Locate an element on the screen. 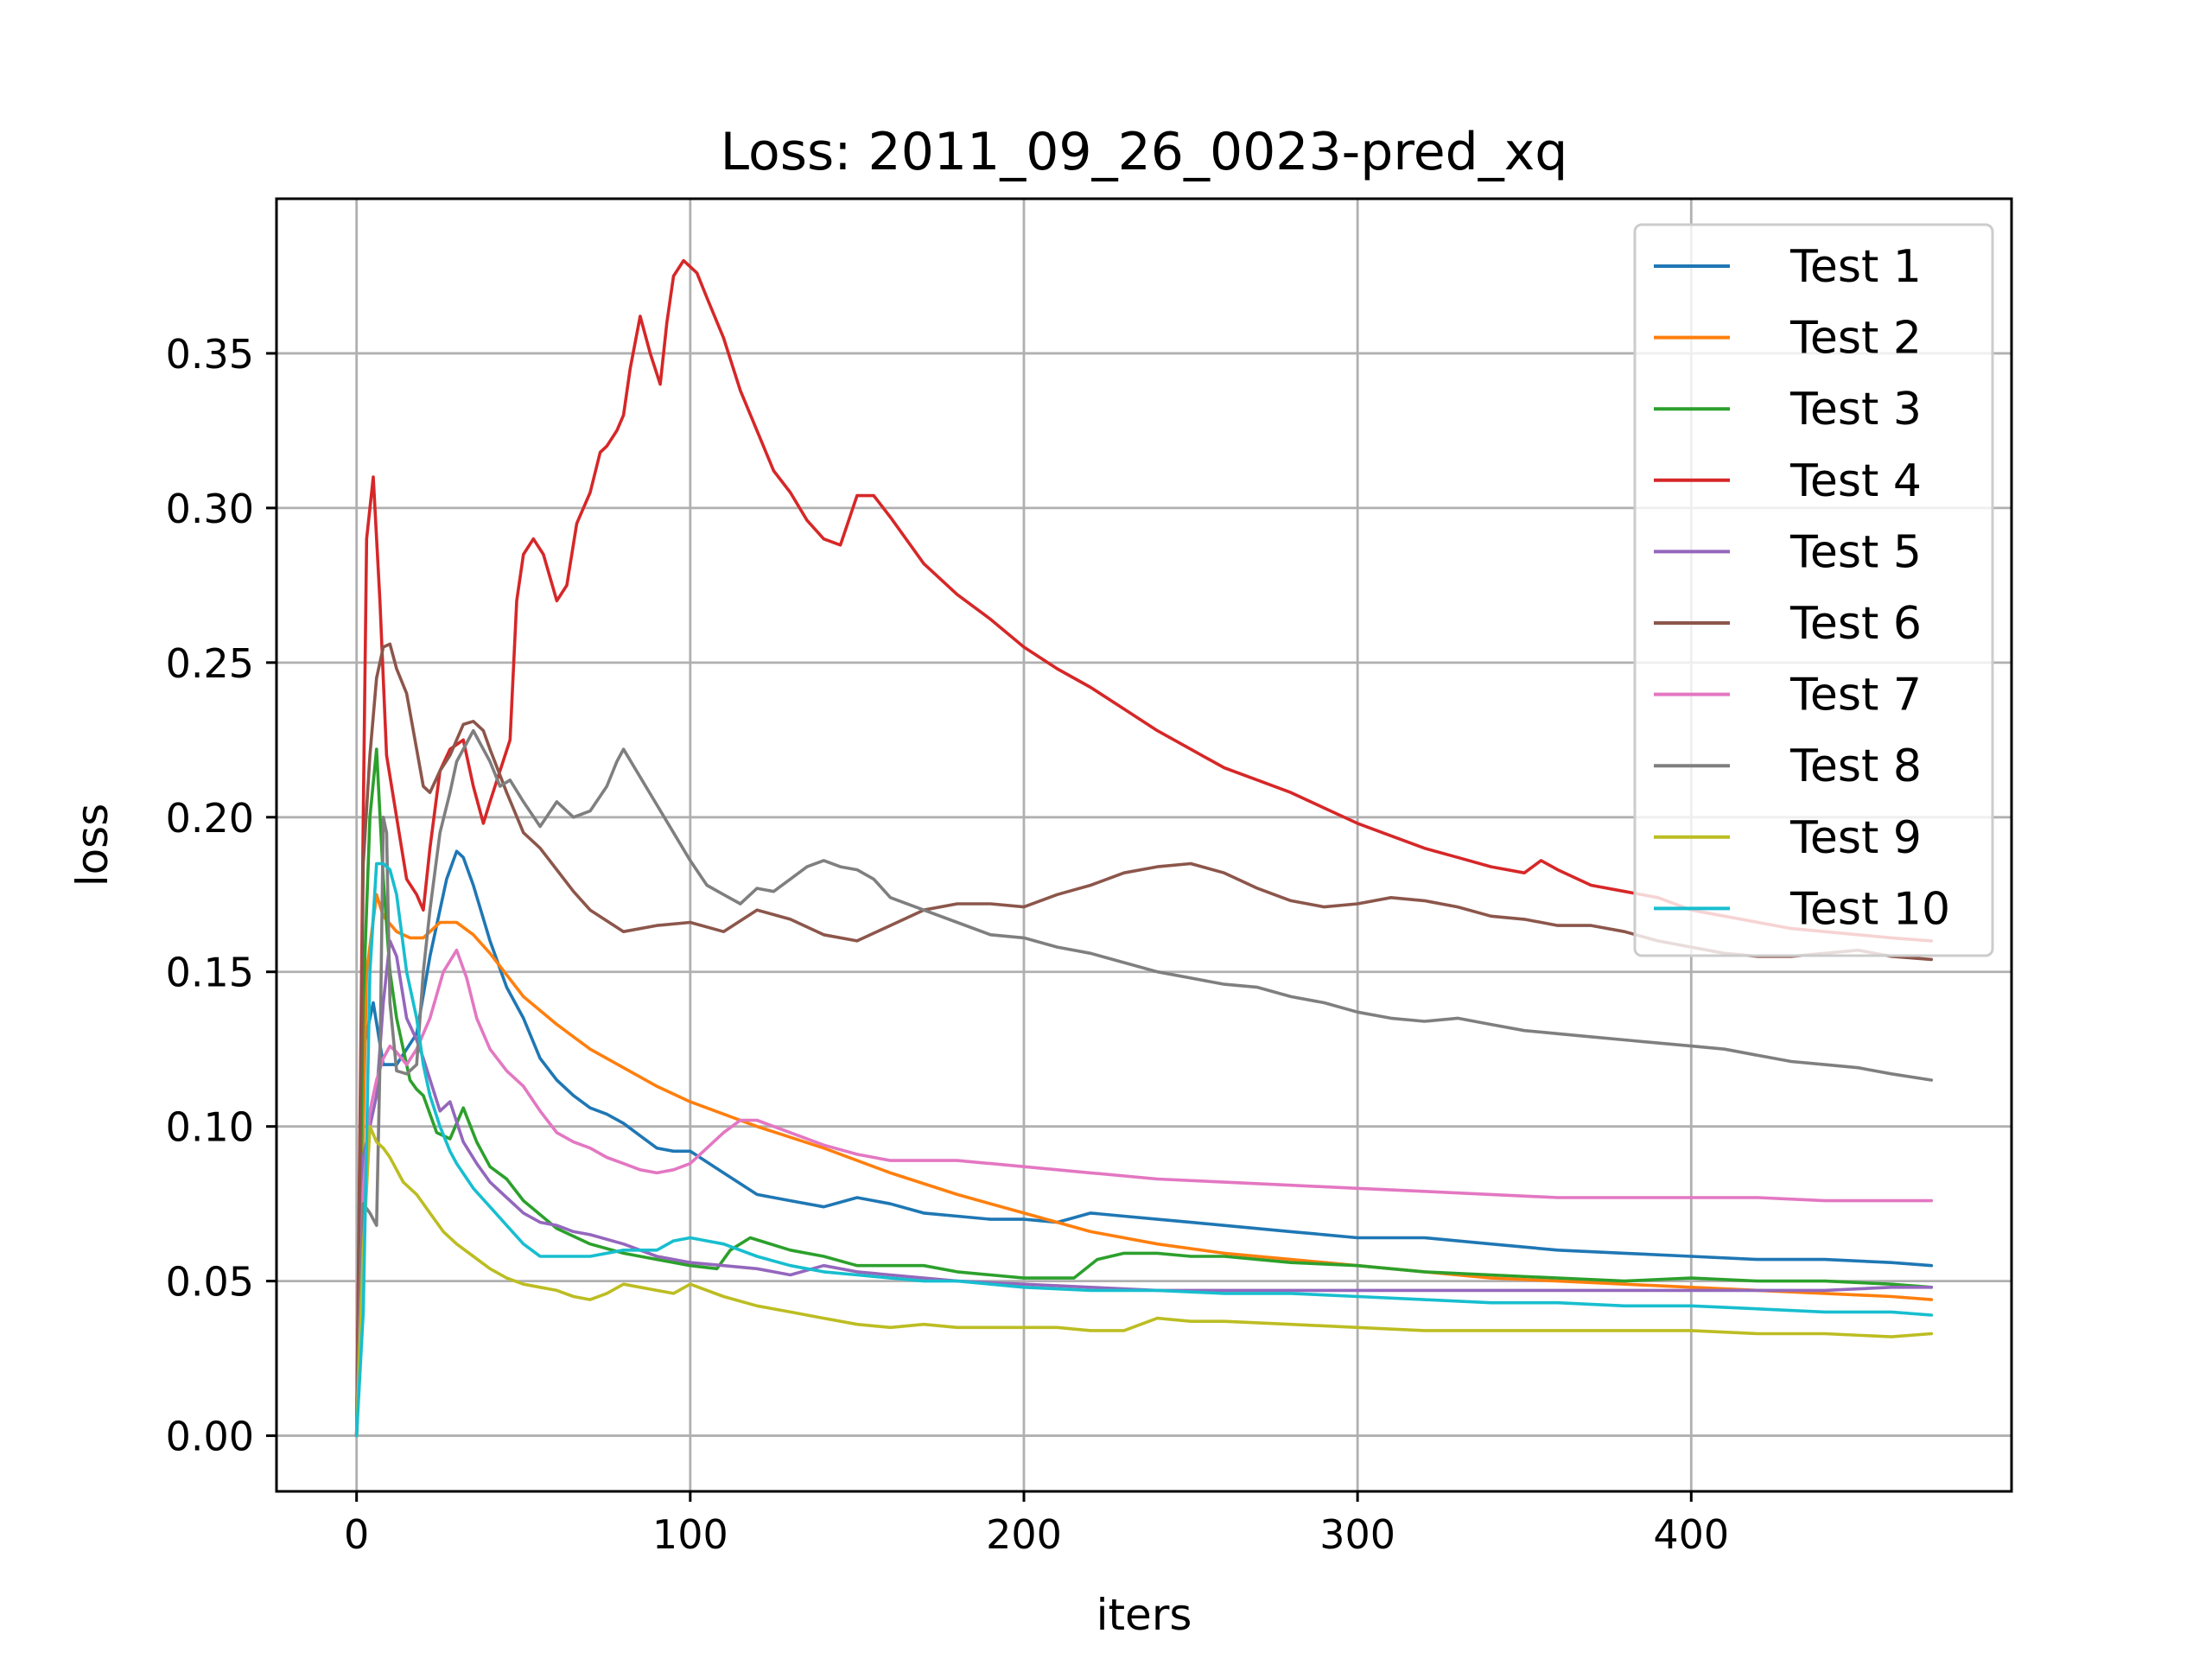 The width and height of the screenshot is (2212, 1659). x-tick-label: 0 is located at coordinates (356, 1534).